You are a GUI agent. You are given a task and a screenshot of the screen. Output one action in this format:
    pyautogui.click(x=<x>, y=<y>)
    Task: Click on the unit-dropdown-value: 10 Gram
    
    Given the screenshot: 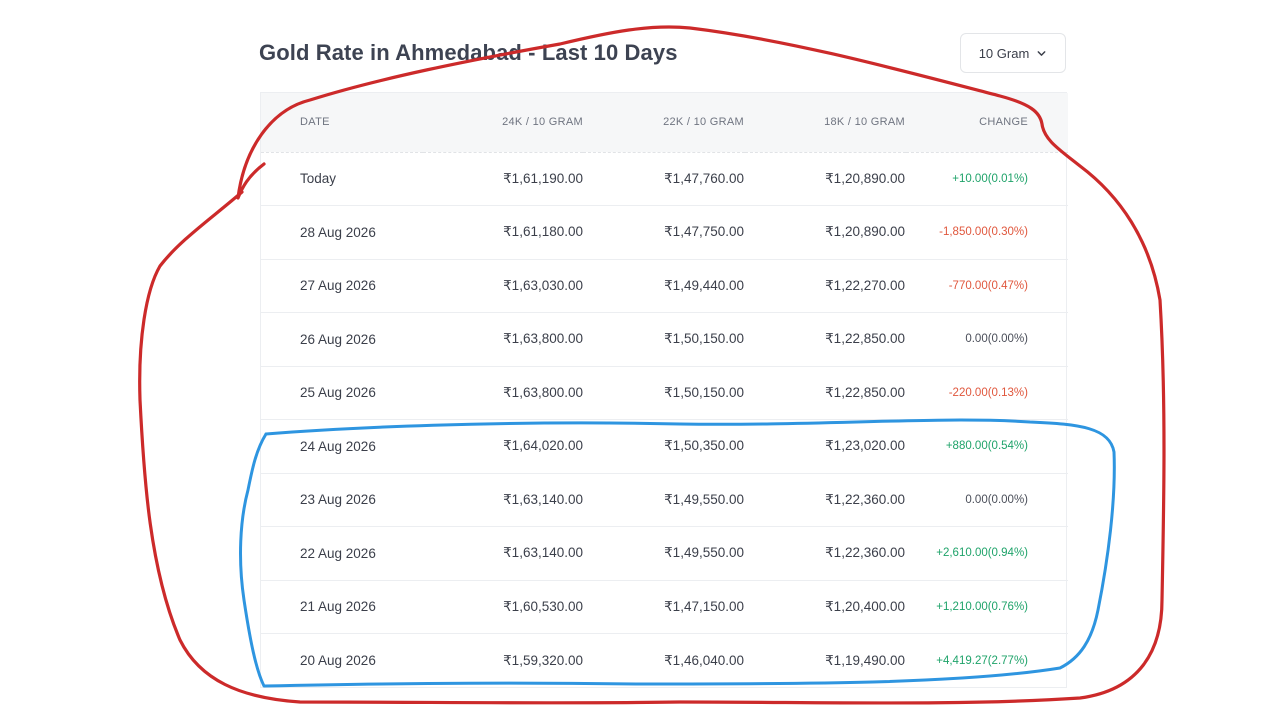 What is the action you would take?
    pyautogui.click(x=1004, y=53)
    